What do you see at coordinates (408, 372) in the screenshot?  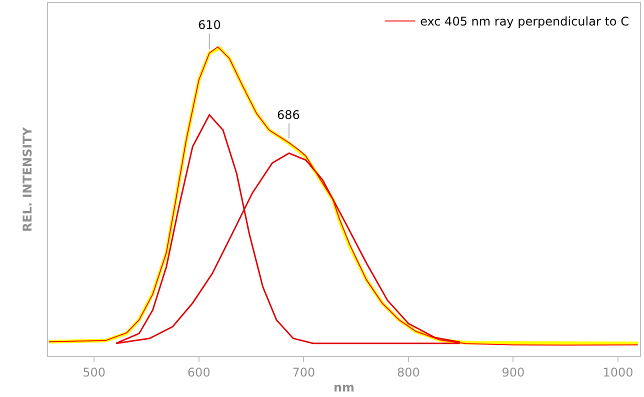 I see `x-tick-label: 800` at bounding box center [408, 372].